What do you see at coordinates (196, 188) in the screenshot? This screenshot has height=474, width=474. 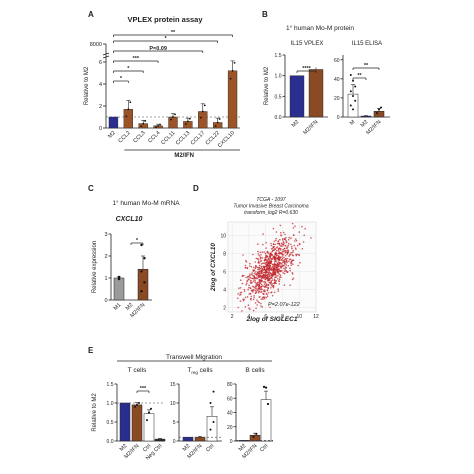 I see `panel-d-letter: D` at bounding box center [196, 188].